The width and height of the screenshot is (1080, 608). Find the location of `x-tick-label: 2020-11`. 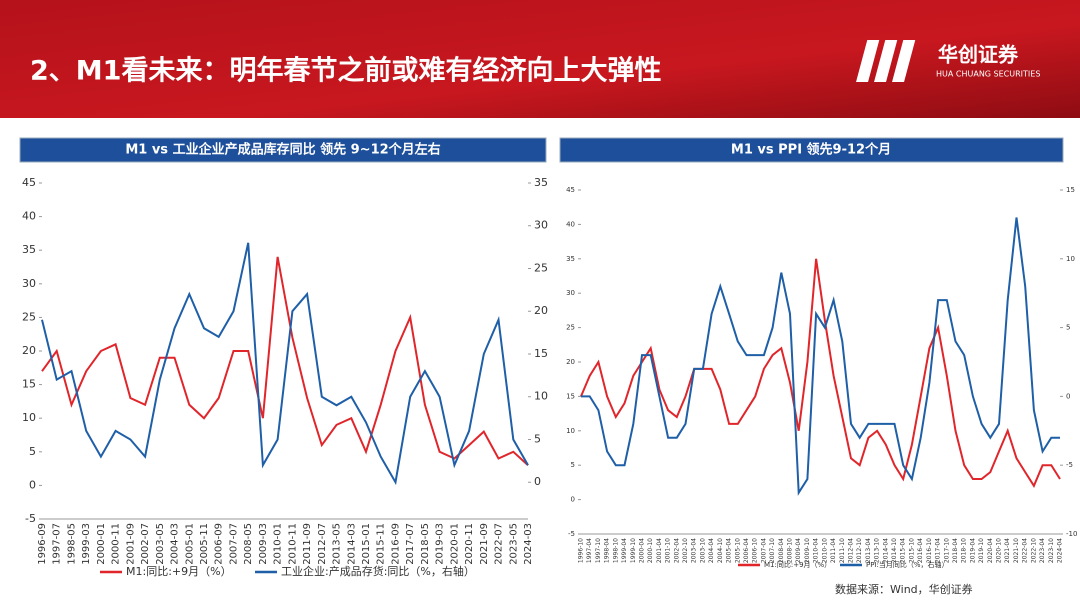

x-tick-label: 2020-11 is located at coordinates (469, 544).